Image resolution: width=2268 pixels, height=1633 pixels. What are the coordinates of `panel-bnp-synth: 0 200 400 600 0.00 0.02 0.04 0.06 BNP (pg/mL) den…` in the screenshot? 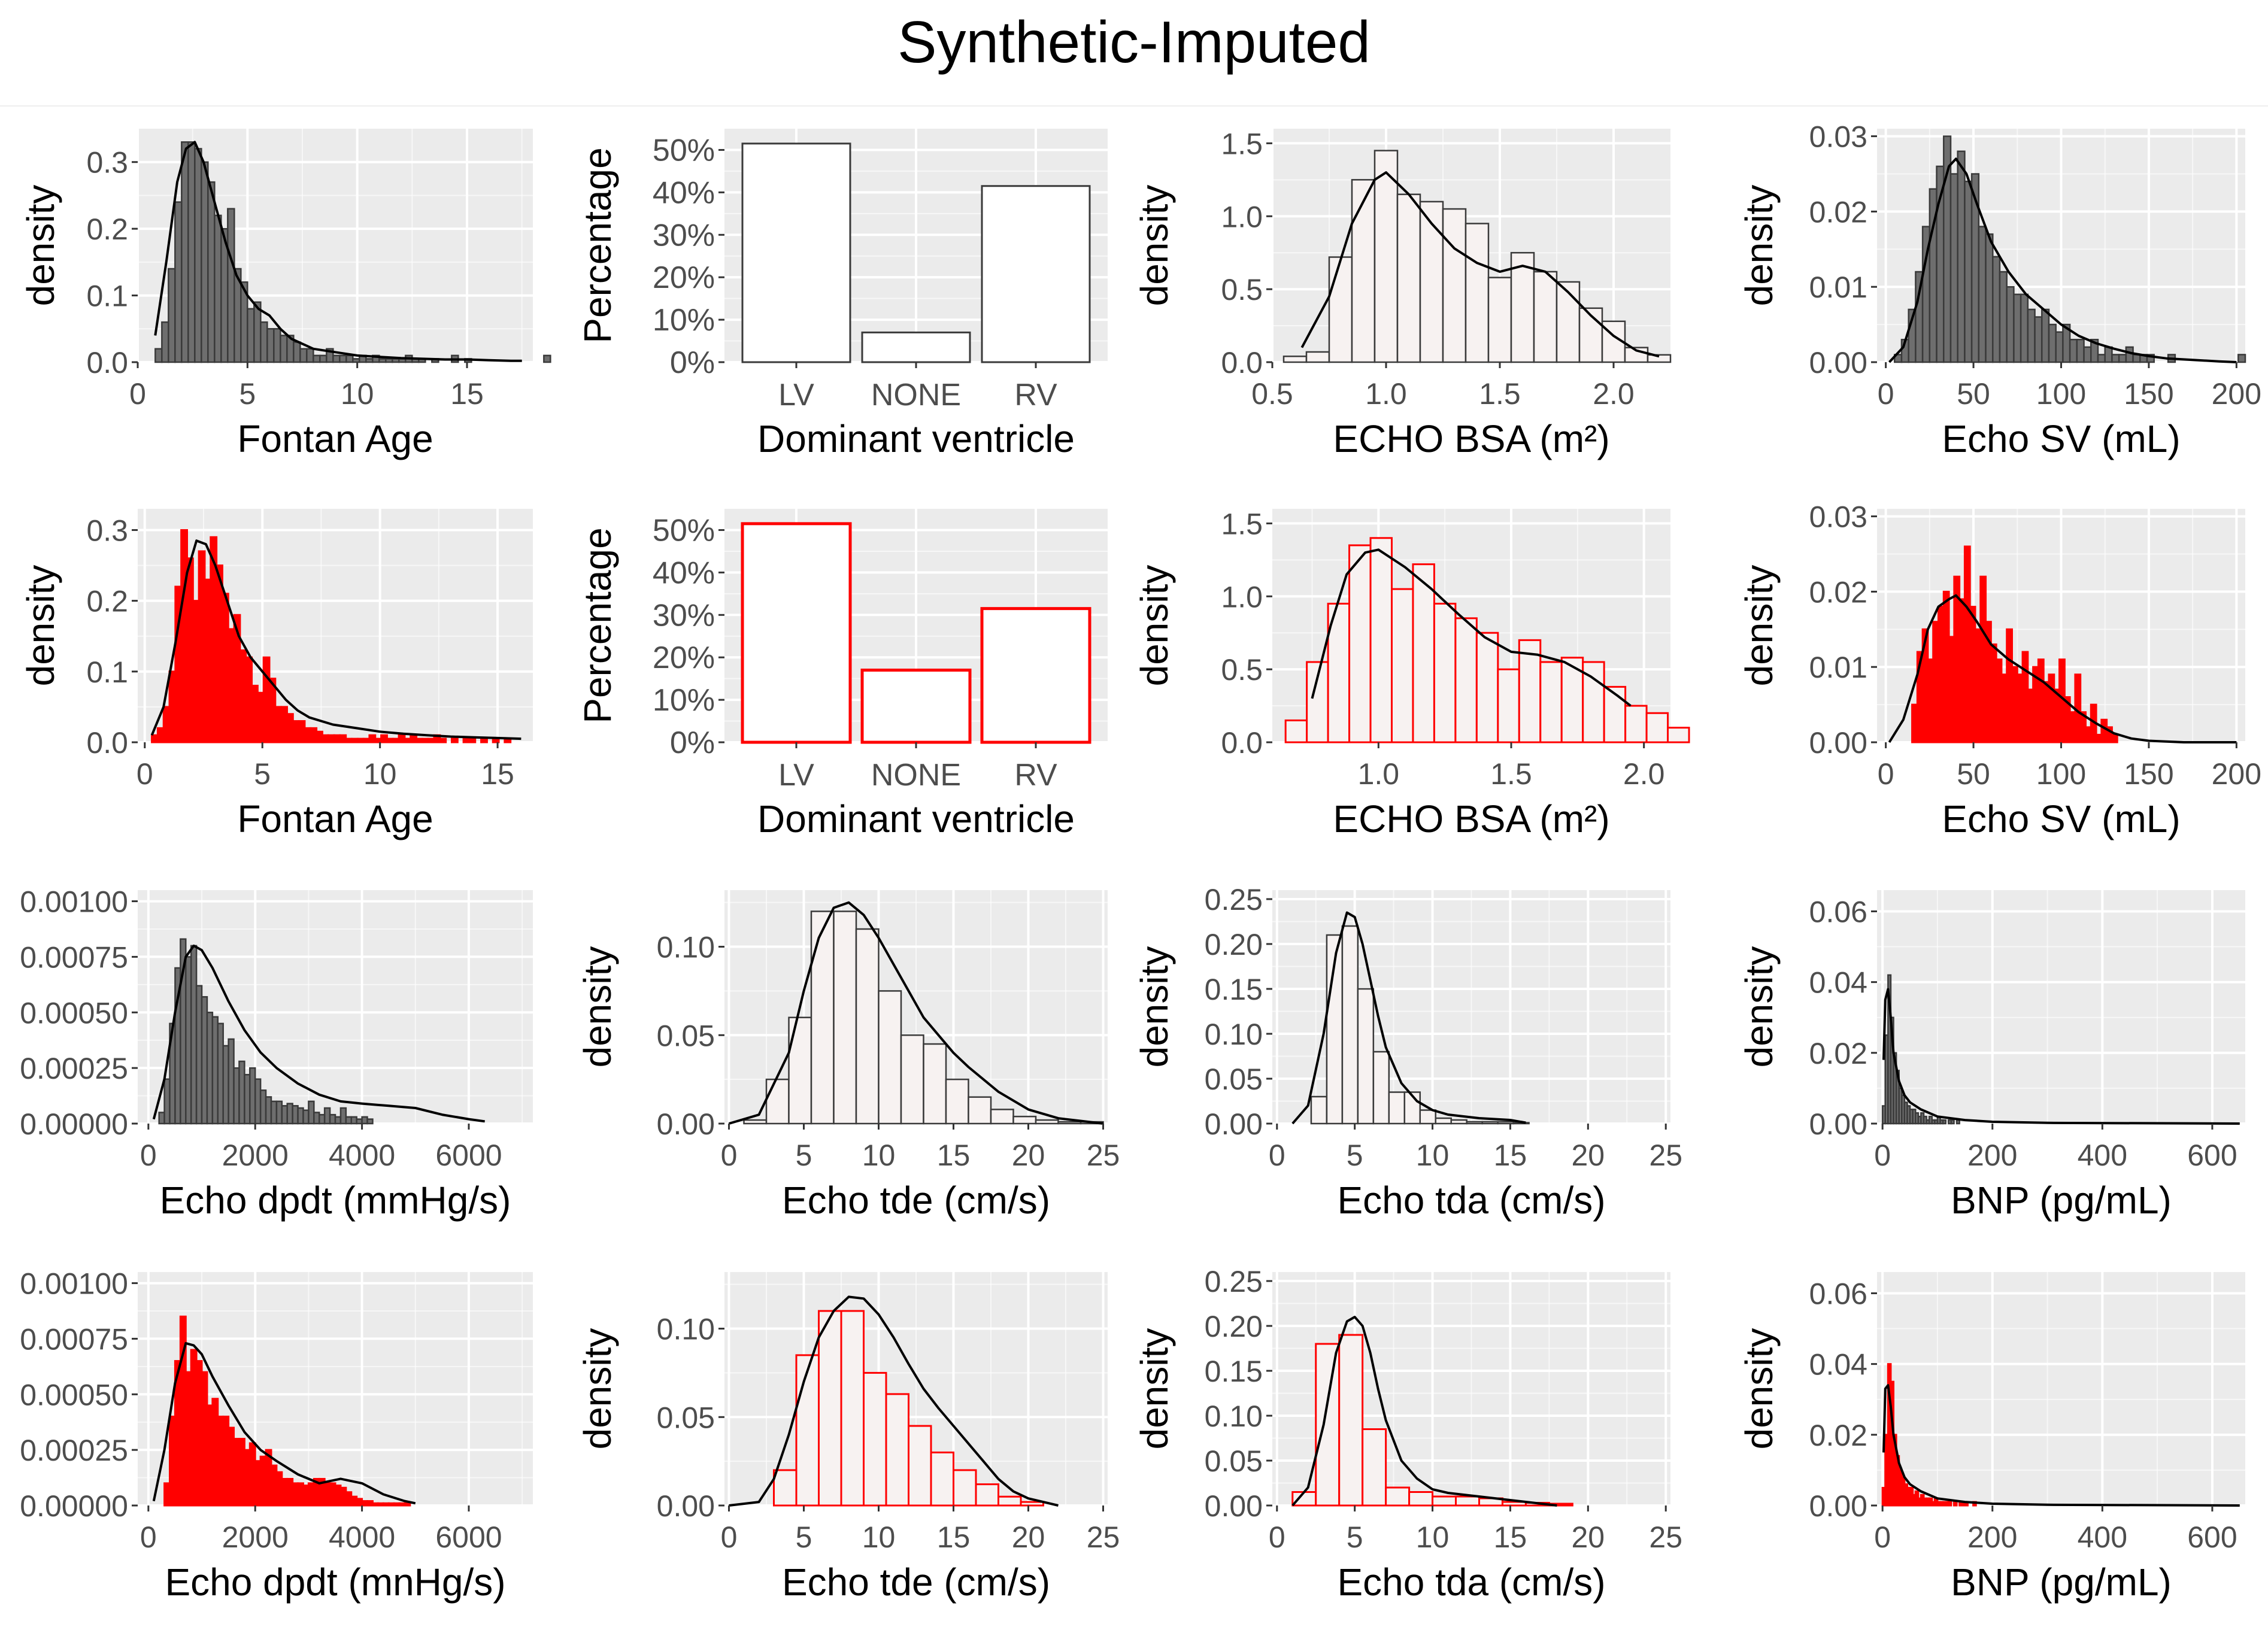 It's located at (1992, 1438).